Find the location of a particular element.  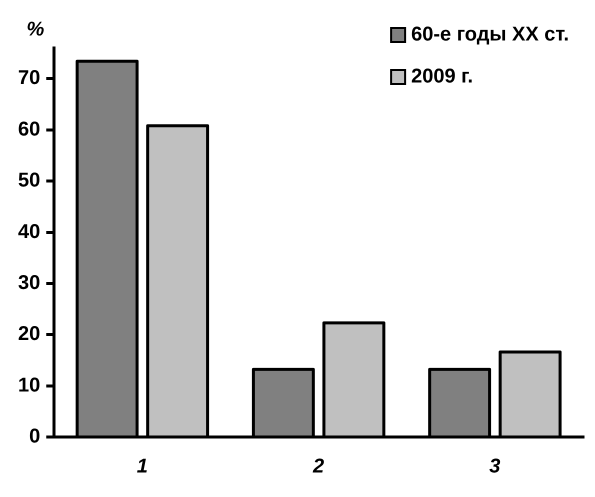

y-tick-label: 50 is located at coordinates (29, 181).